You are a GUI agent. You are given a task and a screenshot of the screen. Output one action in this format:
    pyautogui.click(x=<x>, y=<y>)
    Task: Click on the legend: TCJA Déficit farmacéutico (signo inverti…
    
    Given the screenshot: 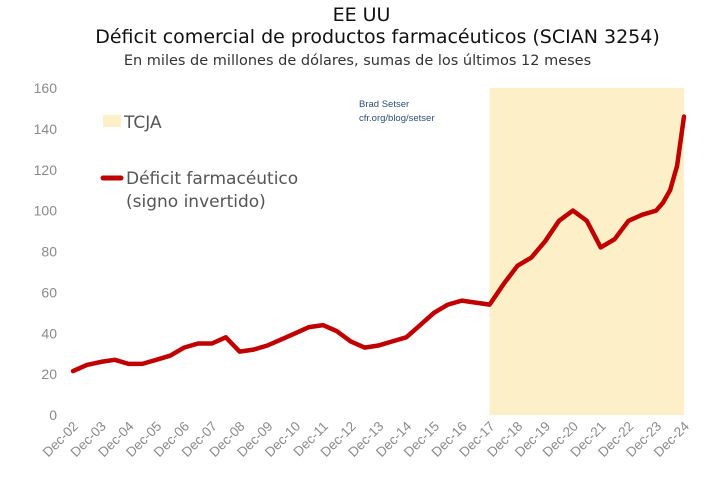 What is the action you would take?
    pyautogui.click(x=199, y=162)
    